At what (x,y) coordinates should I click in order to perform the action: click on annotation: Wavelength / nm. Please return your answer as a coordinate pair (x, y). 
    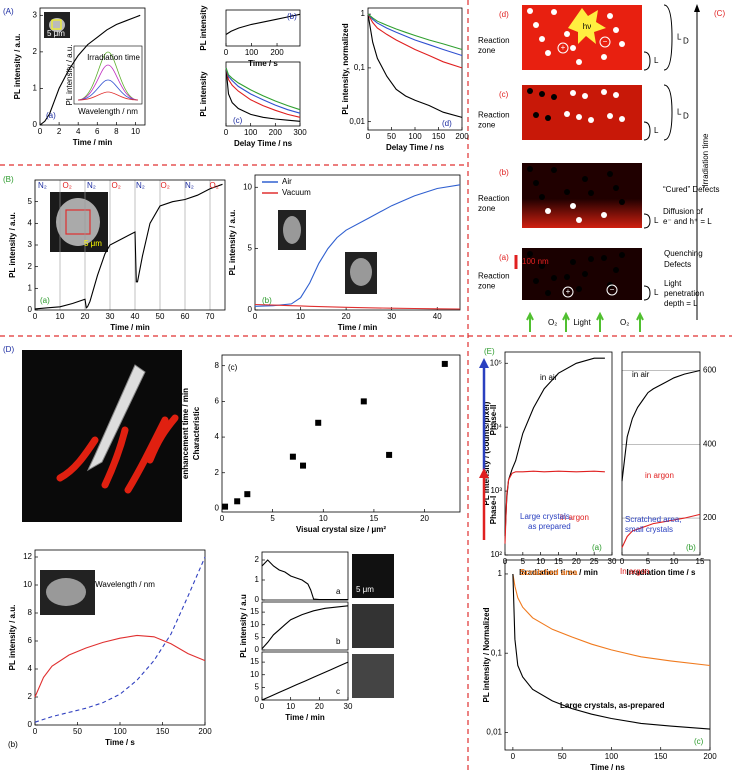
    Looking at the image, I should click on (125, 584).